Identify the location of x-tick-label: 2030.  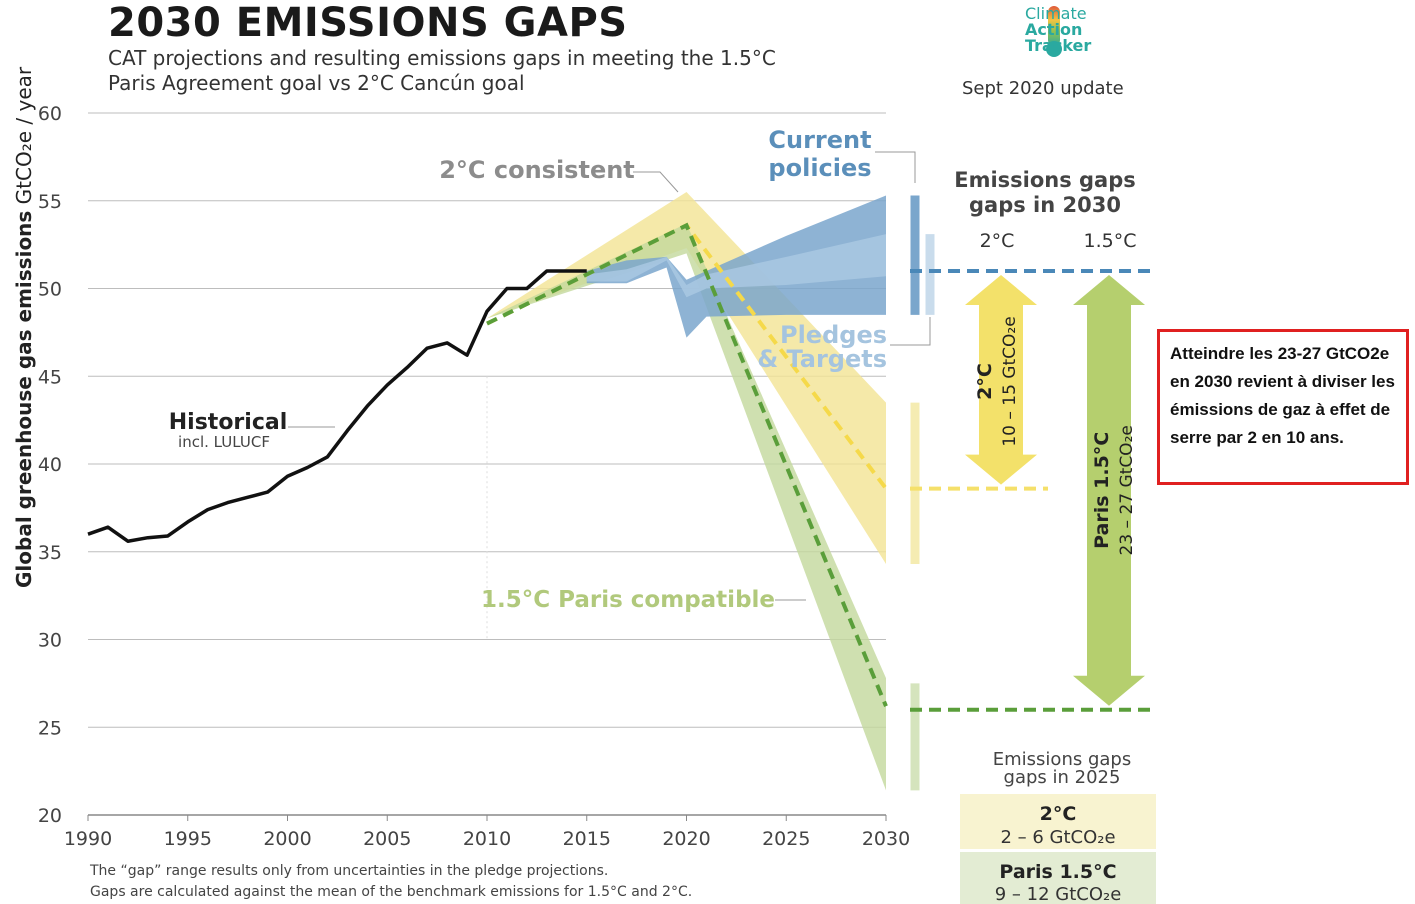
(886, 839).